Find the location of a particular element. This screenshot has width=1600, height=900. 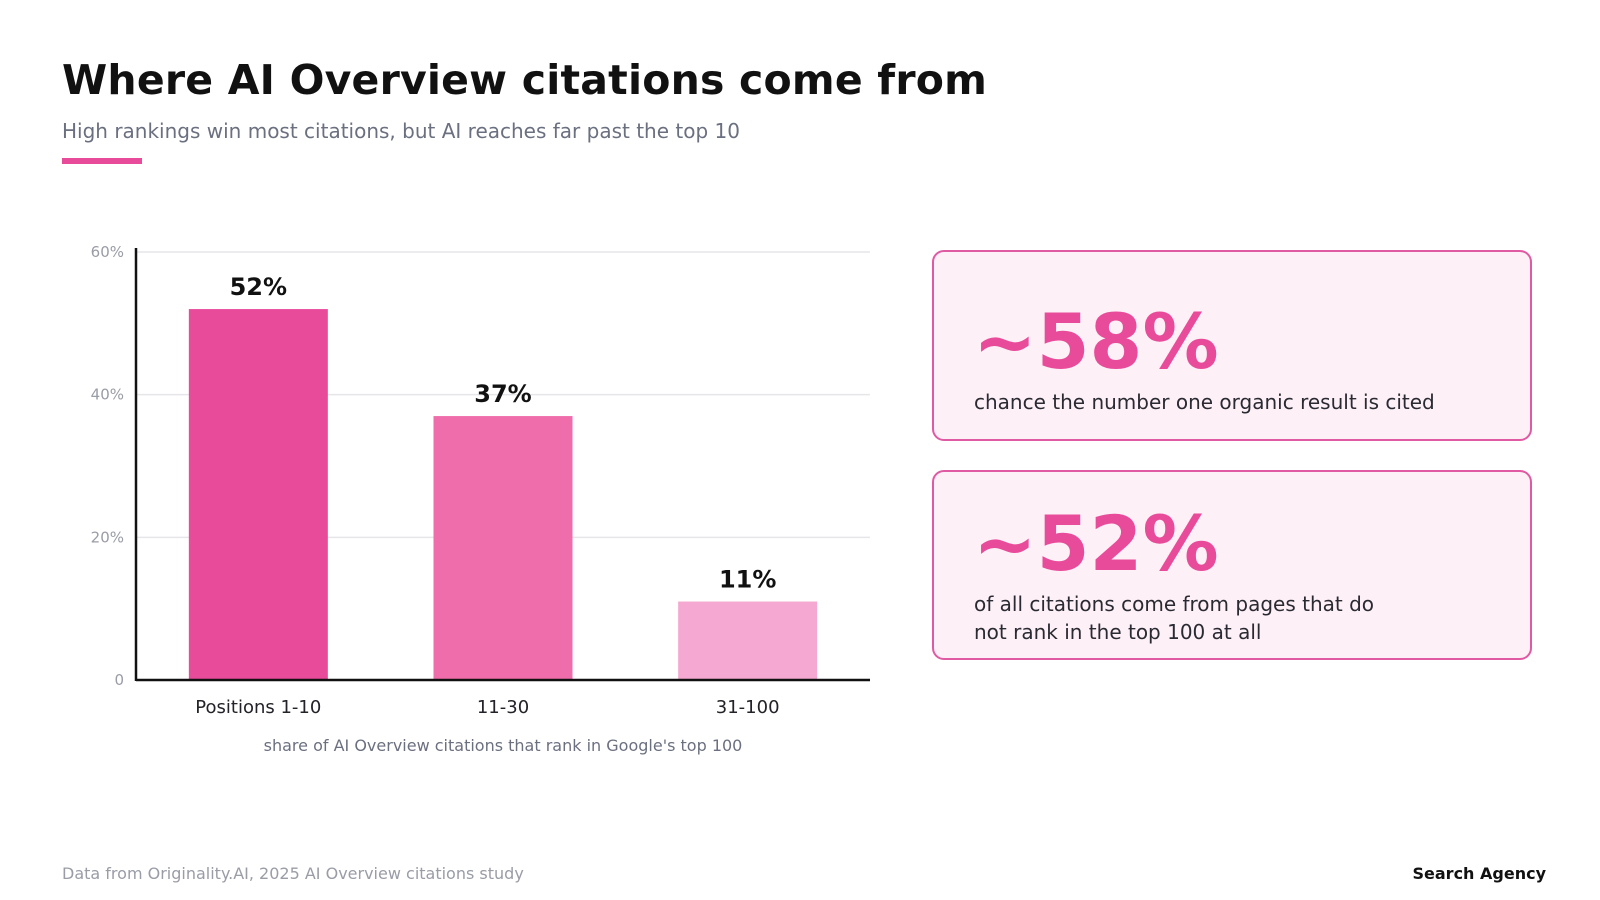

x-tick-label: 11-30 is located at coordinates (503, 707).